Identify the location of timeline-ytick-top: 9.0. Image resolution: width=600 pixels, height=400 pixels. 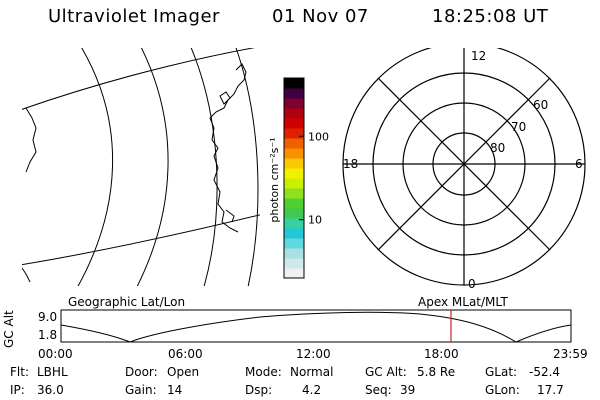
(48, 317).